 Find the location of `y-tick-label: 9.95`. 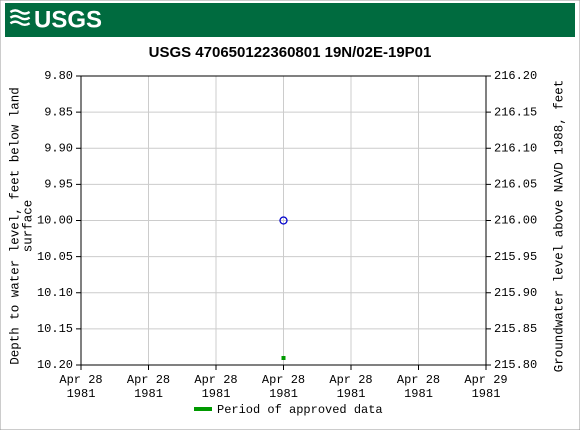

y-tick-label: 9.95 is located at coordinates (58, 185).